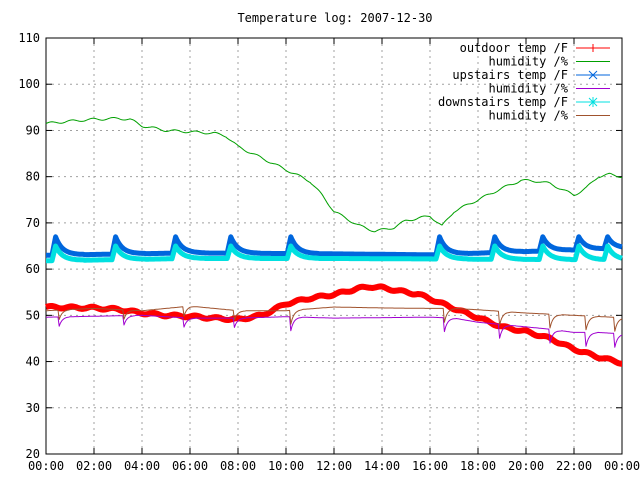 The width and height of the screenshot is (640, 480). What do you see at coordinates (238, 466) in the screenshot?
I see `x-tick-label: 08:00` at bounding box center [238, 466].